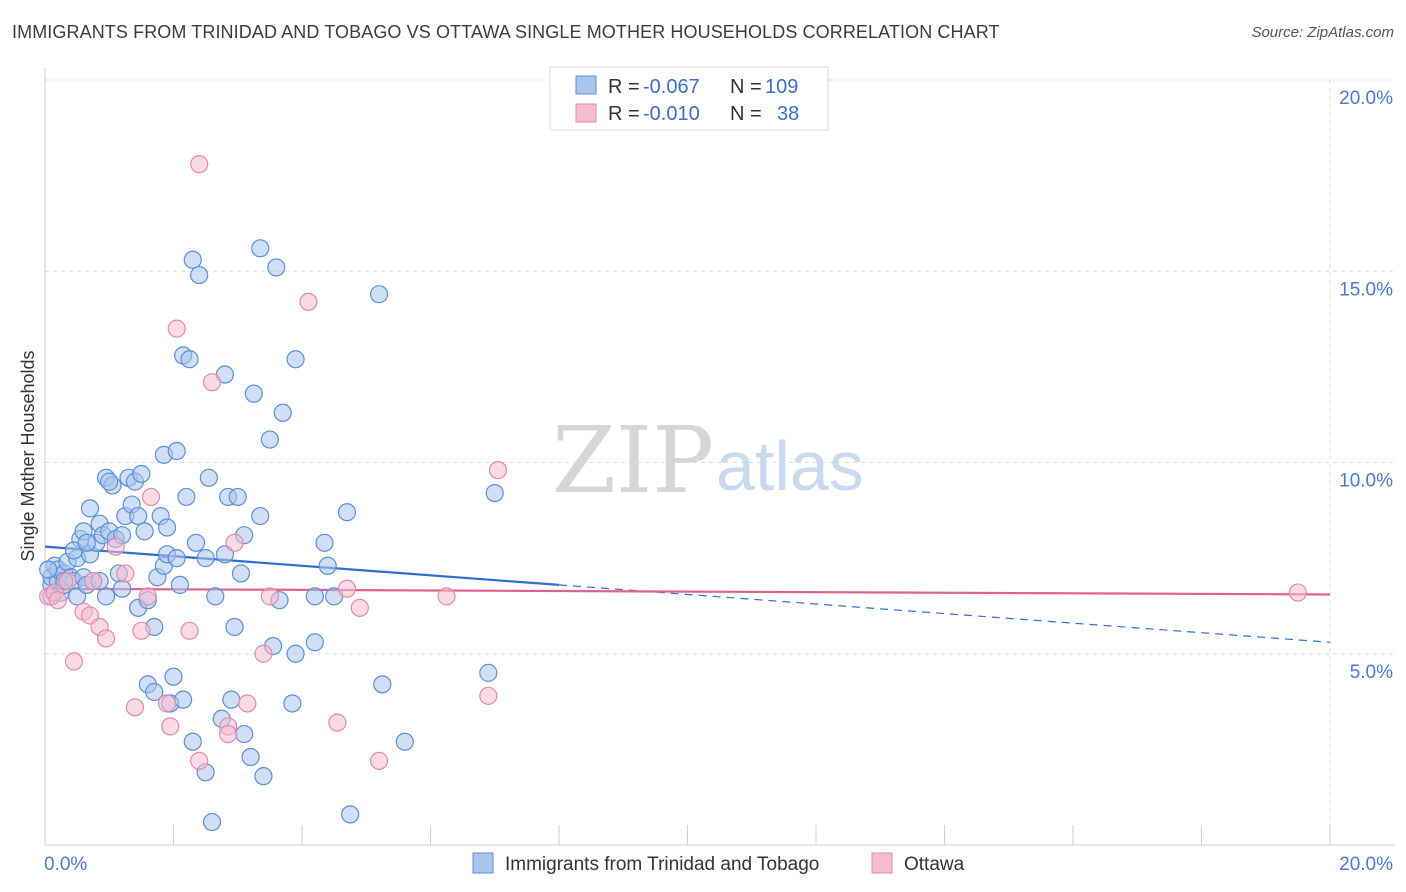 Image resolution: width=1406 pixels, height=892 pixels. I want to click on watermark: ZIP atlas, so click(708, 460).